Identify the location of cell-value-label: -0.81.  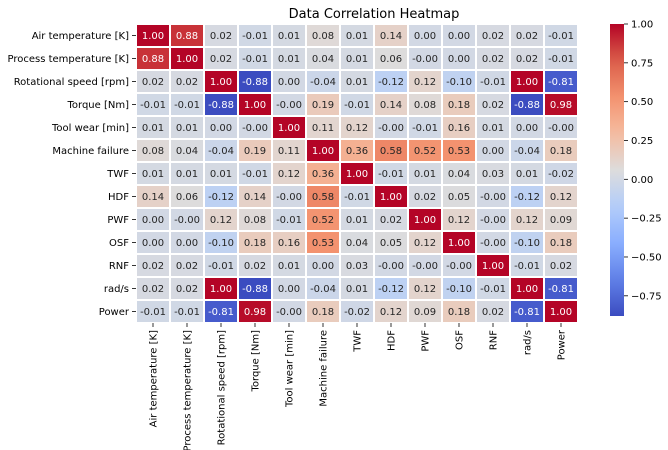
(561, 289).